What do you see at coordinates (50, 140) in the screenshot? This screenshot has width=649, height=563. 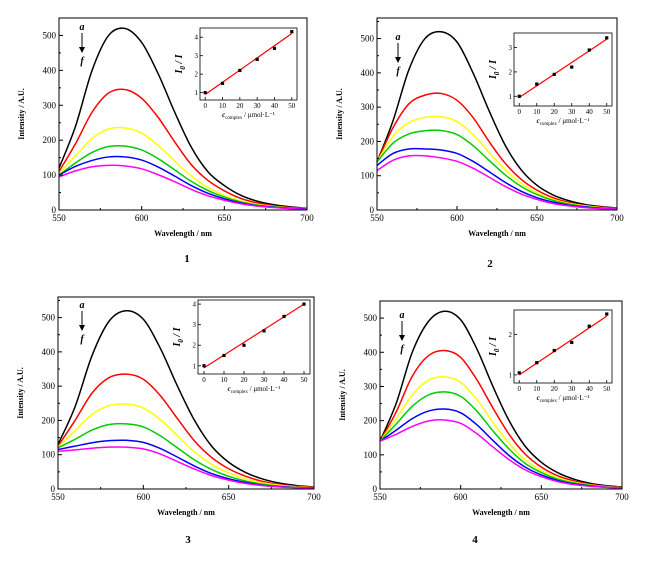 I see `y-tick-label: 200` at bounding box center [50, 140].